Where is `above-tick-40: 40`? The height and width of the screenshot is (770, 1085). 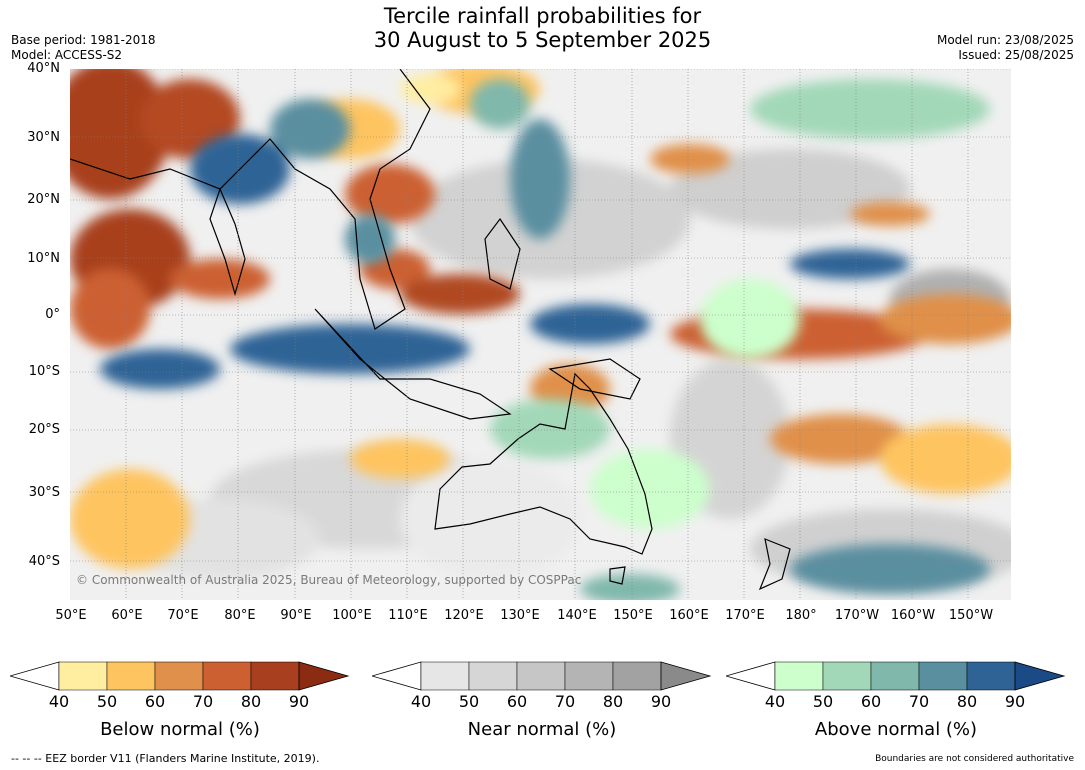
above-tick-40: 40 is located at coordinates (775, 701).